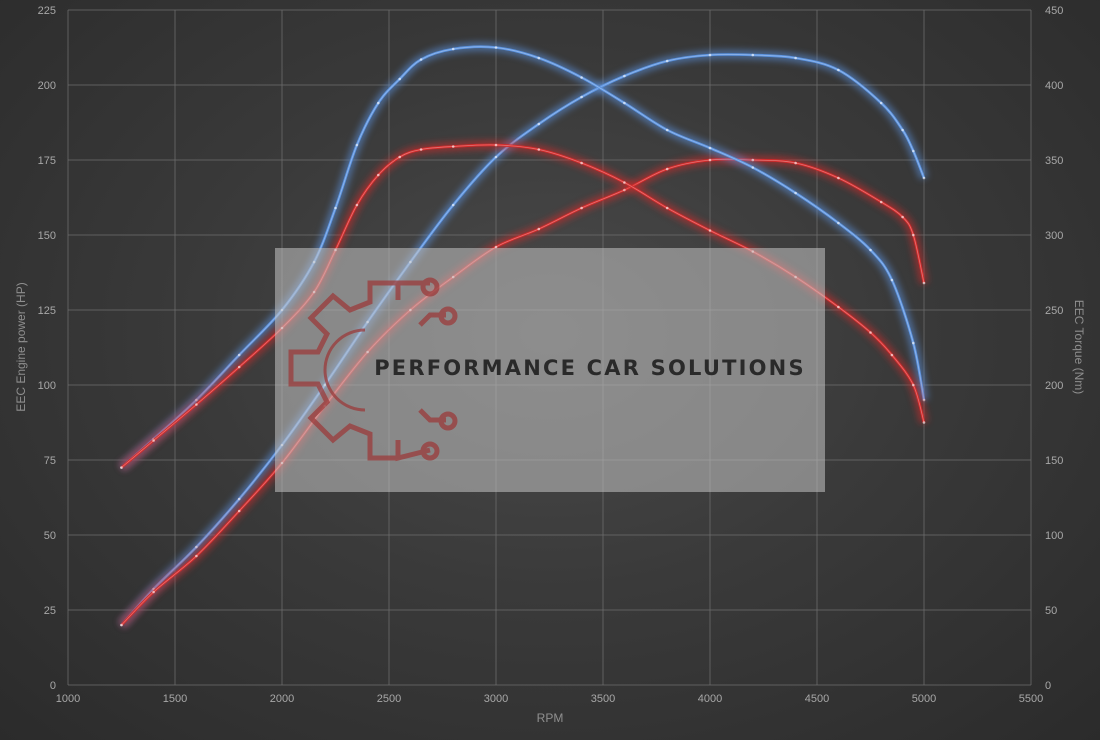  I want to click on y-right-tick-label: 0, so click(1048, 686).